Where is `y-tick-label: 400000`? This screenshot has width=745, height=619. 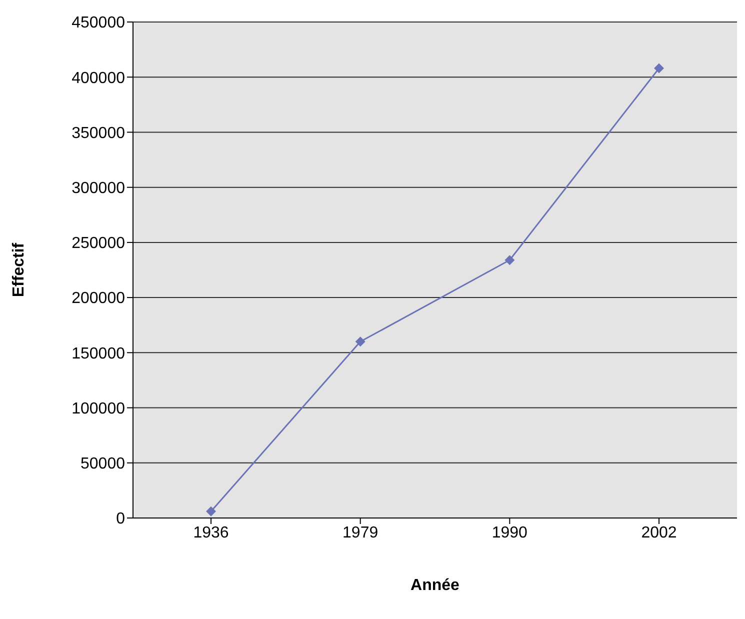 y-tick-label: 400000 is located at coordinates (99, 78).